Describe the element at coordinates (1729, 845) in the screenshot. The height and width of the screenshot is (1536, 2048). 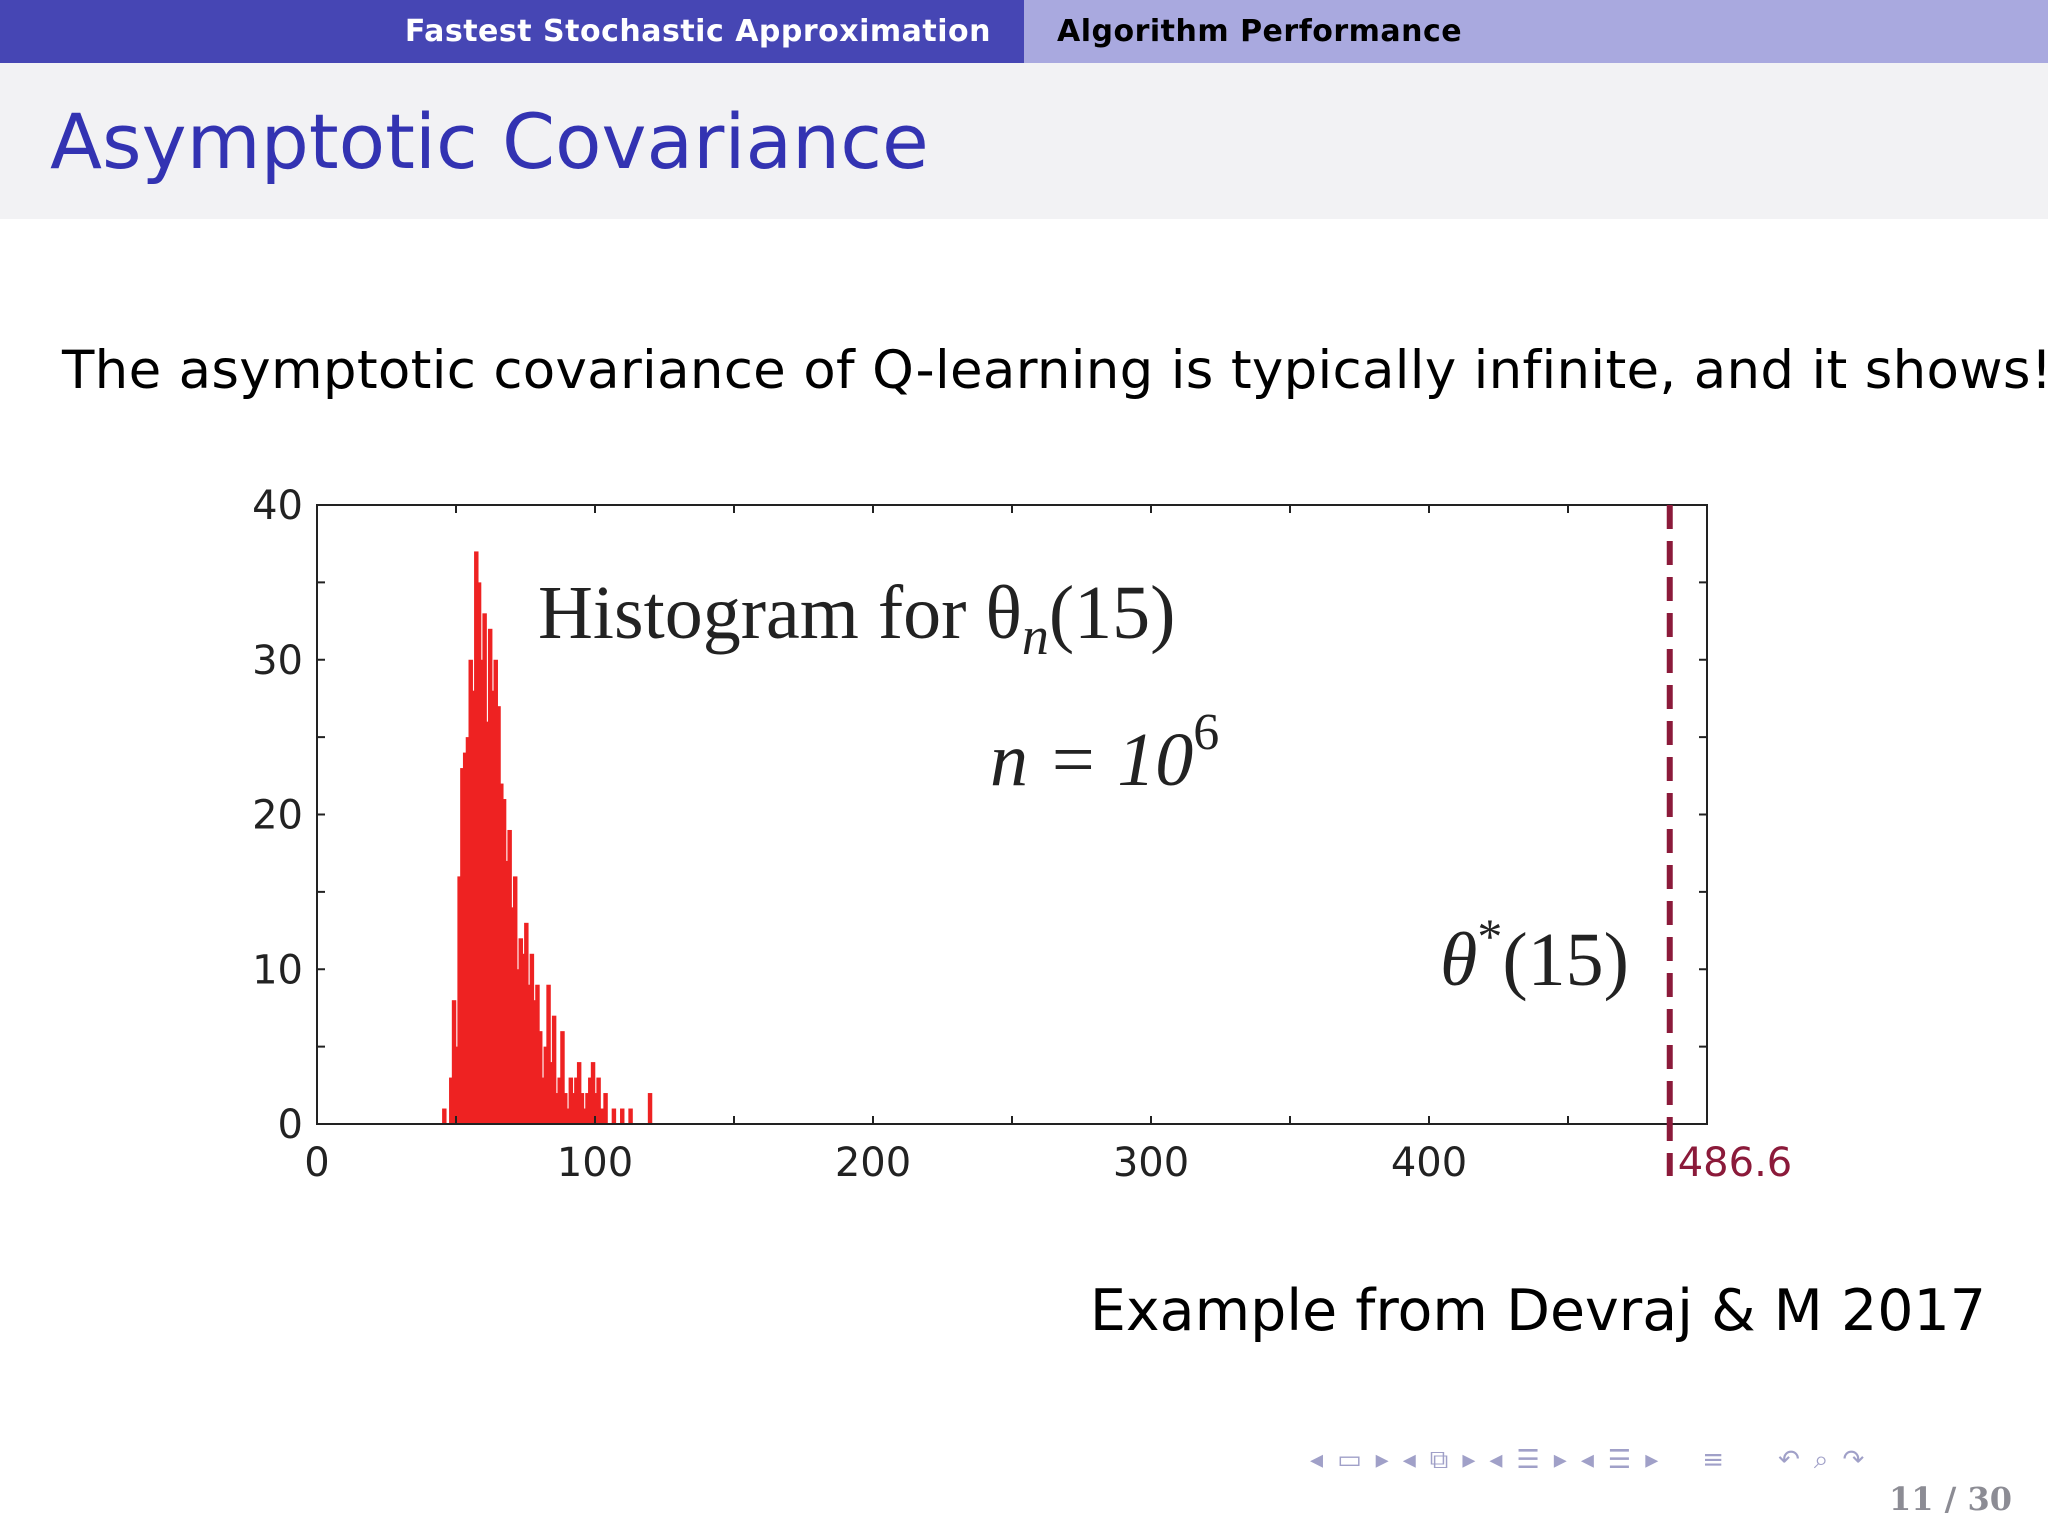
I see `theta-star-marker: 486.6` at that location.